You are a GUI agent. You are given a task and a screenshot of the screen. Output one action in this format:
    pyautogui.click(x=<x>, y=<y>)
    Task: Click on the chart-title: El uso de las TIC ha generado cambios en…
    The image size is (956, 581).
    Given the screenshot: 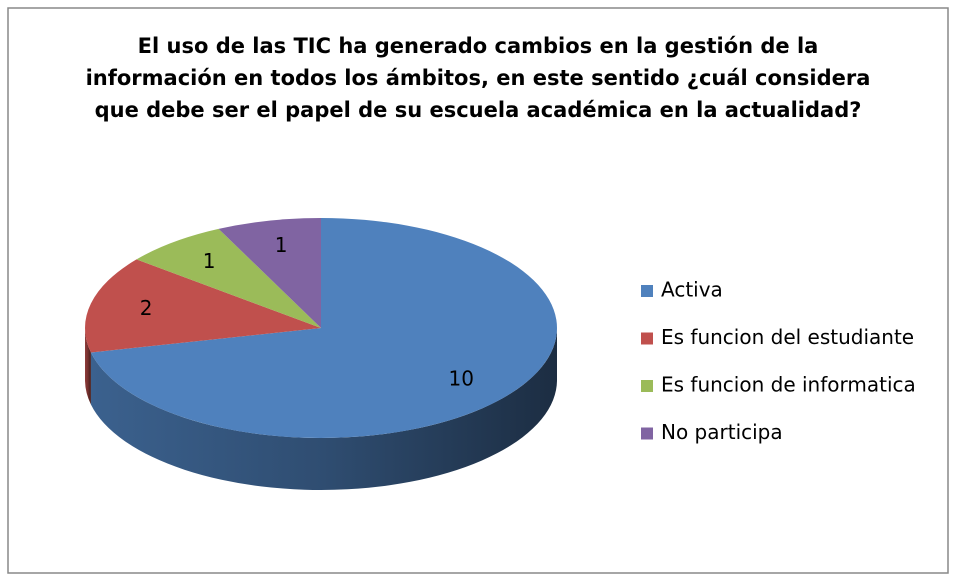 What is the action you would take?
    pyautogui.click(x=478, y=78)
    